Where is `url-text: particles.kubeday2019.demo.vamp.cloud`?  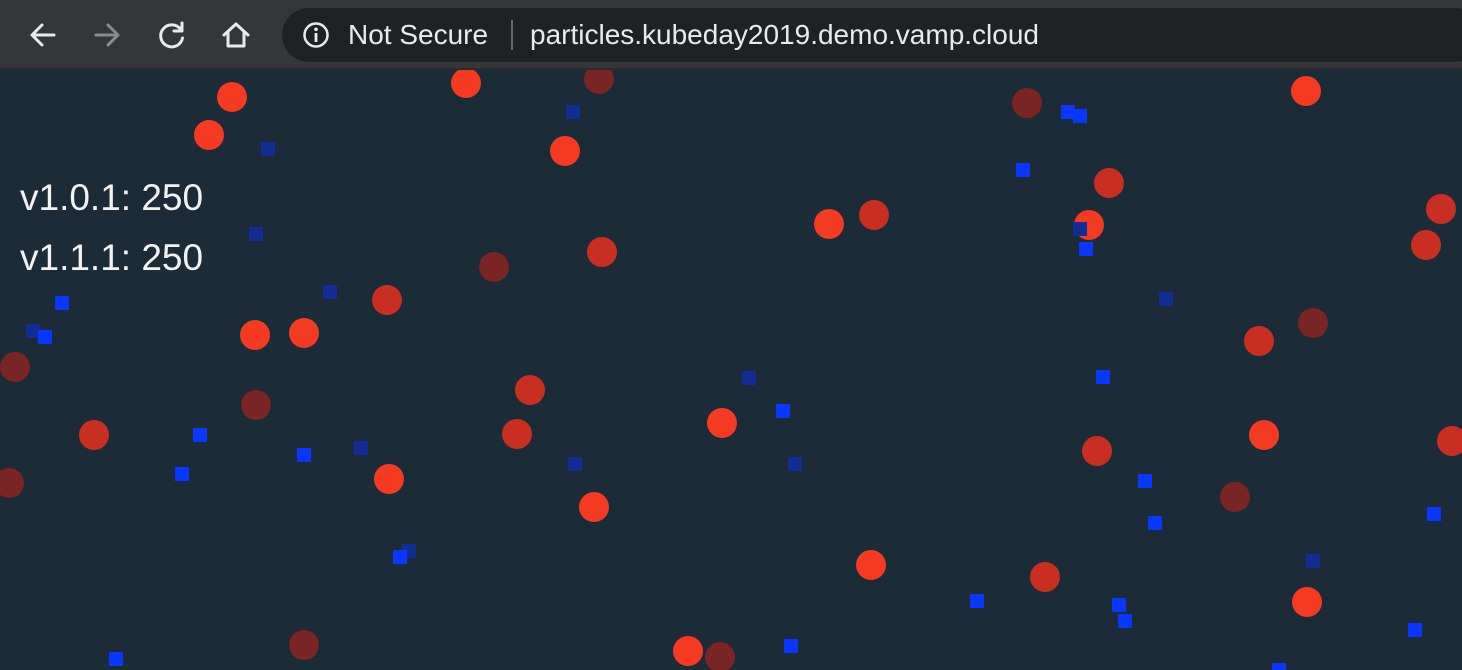 url-text: particles.kubeday2019.demo.vamp.cloud is located at coordinates (784, 34).